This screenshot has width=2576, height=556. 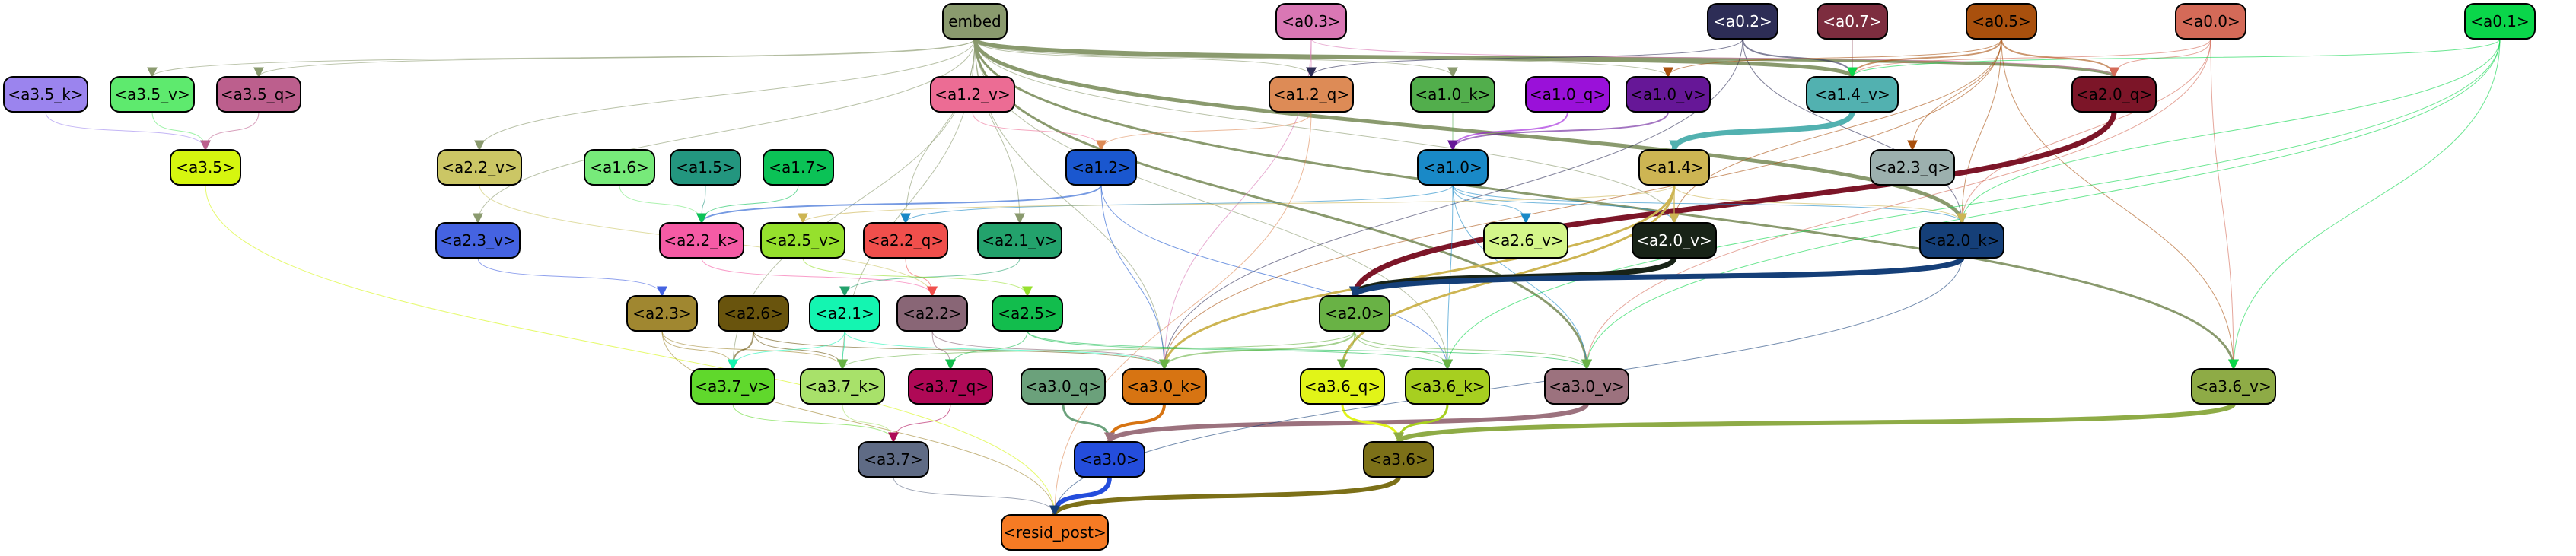 I want to click on node-a0-5: <a0.5>, so click(x=2002, y=22).